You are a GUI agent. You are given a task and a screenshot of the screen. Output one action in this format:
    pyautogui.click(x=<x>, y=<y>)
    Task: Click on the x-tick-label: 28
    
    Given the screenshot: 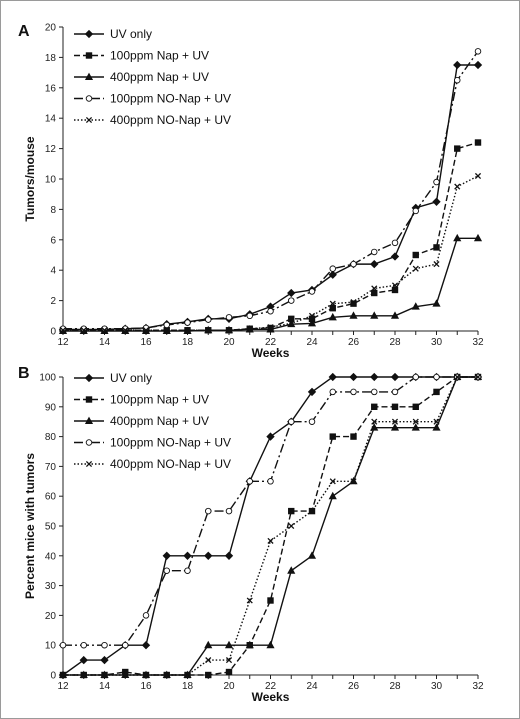 What is the action you would take?
    pyautogui.click(x=395, y=686)
    